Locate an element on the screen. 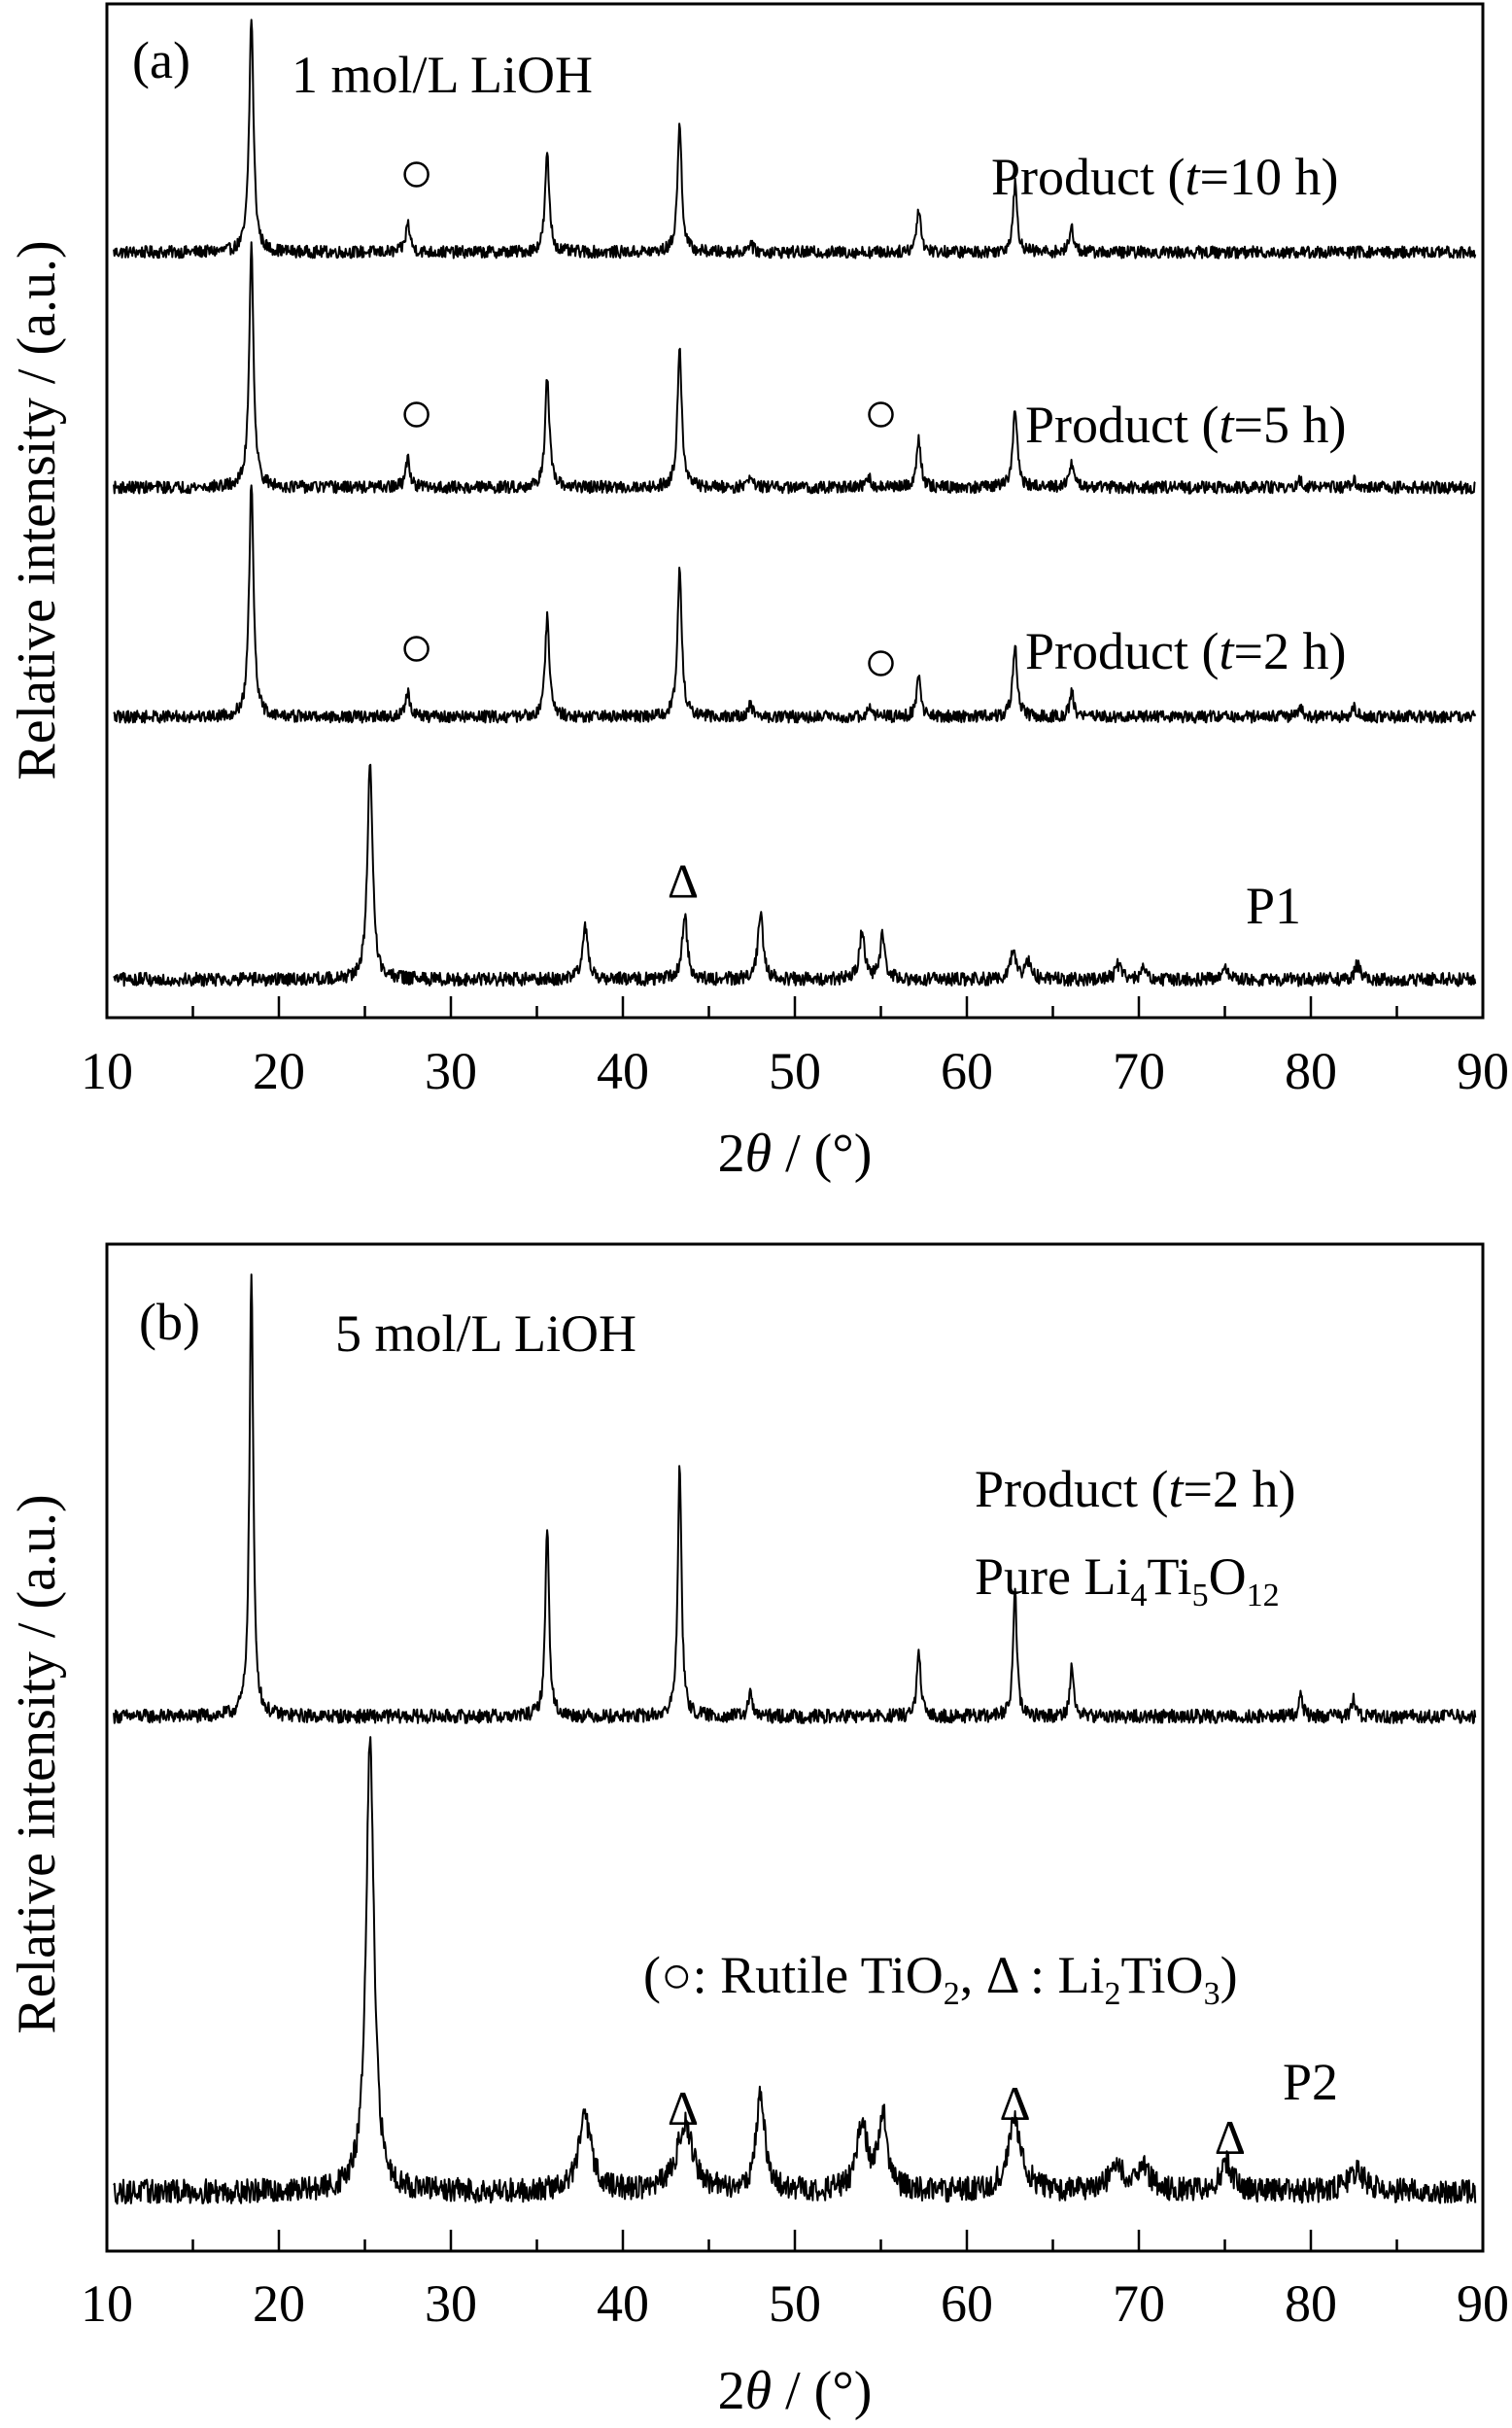 This screenshot has height=2428, width=1512. series-a4-label: P1 is located at coordinates (1273, 906).